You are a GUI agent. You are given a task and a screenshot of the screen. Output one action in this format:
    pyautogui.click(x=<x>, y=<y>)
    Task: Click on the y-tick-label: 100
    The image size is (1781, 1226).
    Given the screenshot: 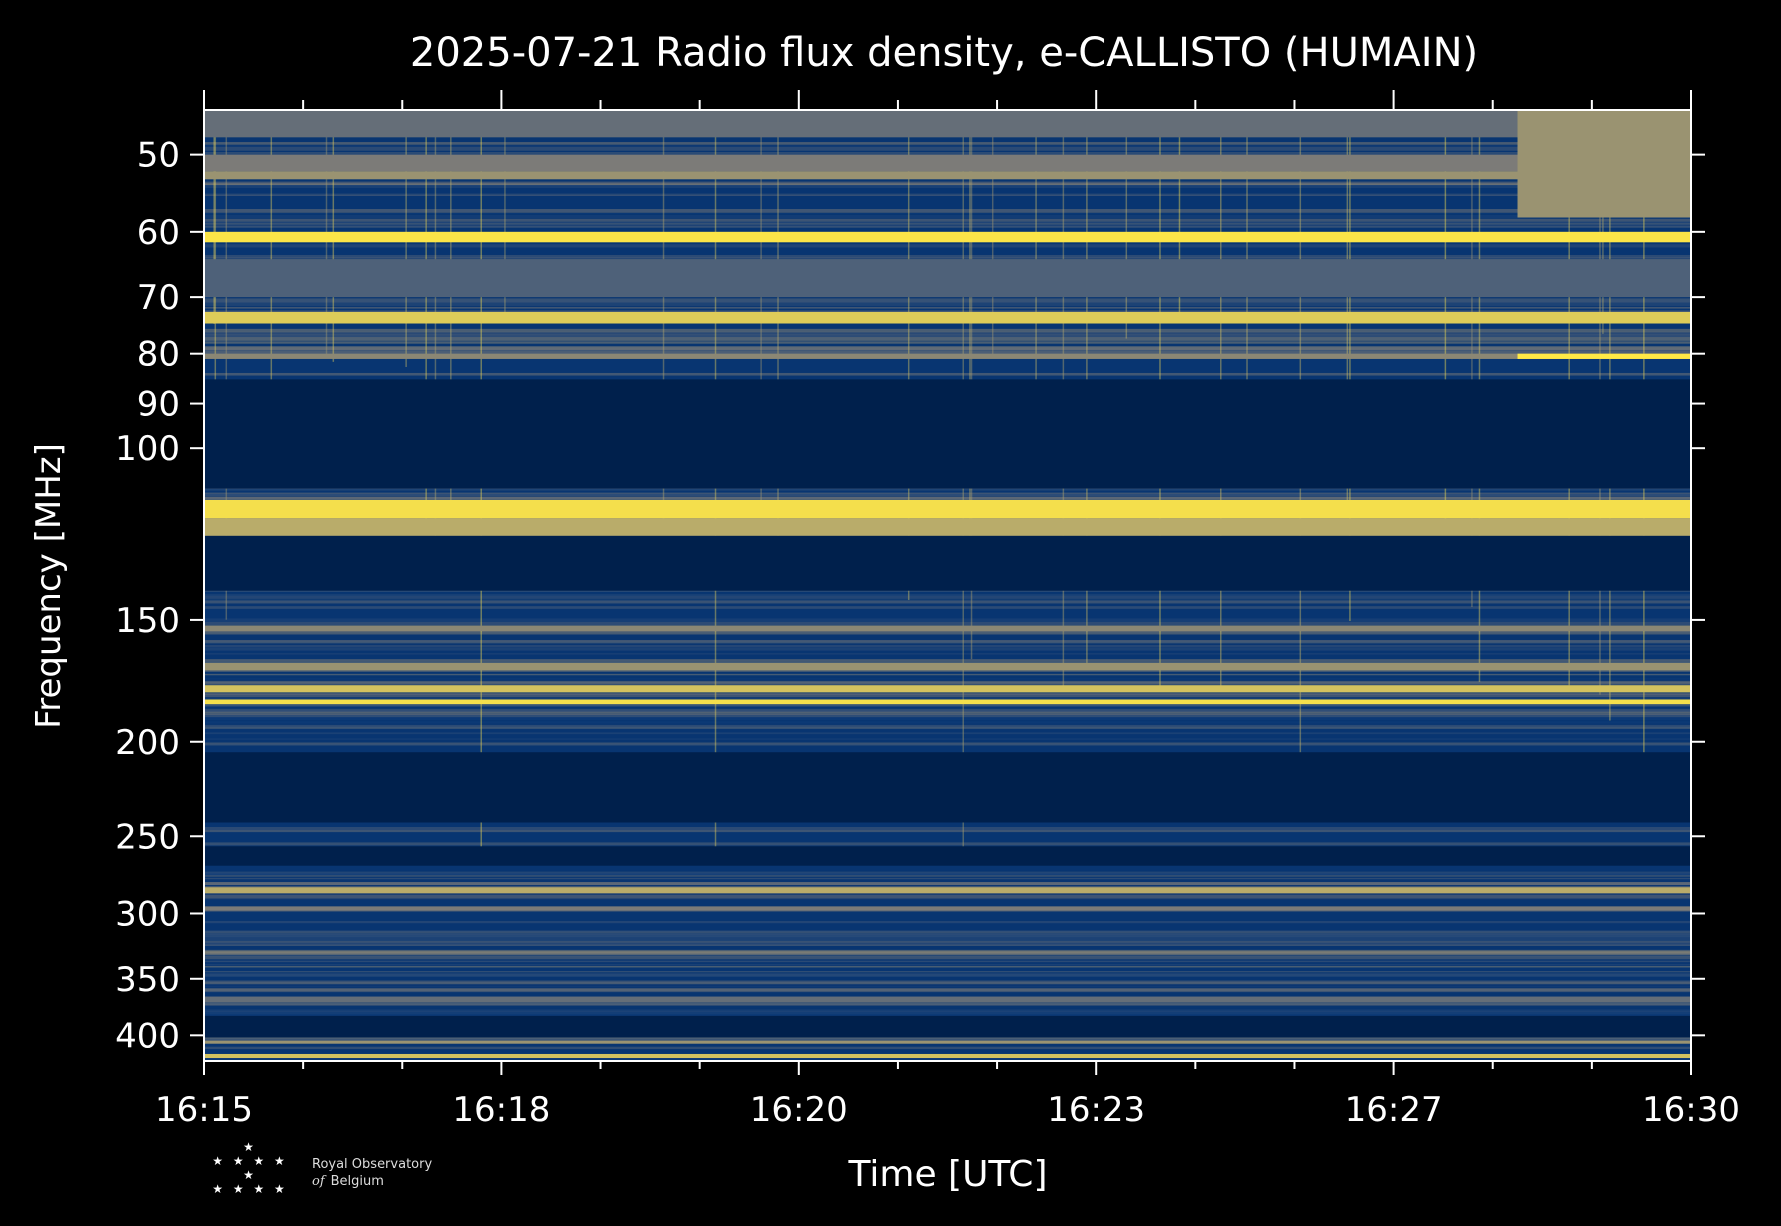 What is the action you would take?
    pyautogui.click(x=147, y=449)
    